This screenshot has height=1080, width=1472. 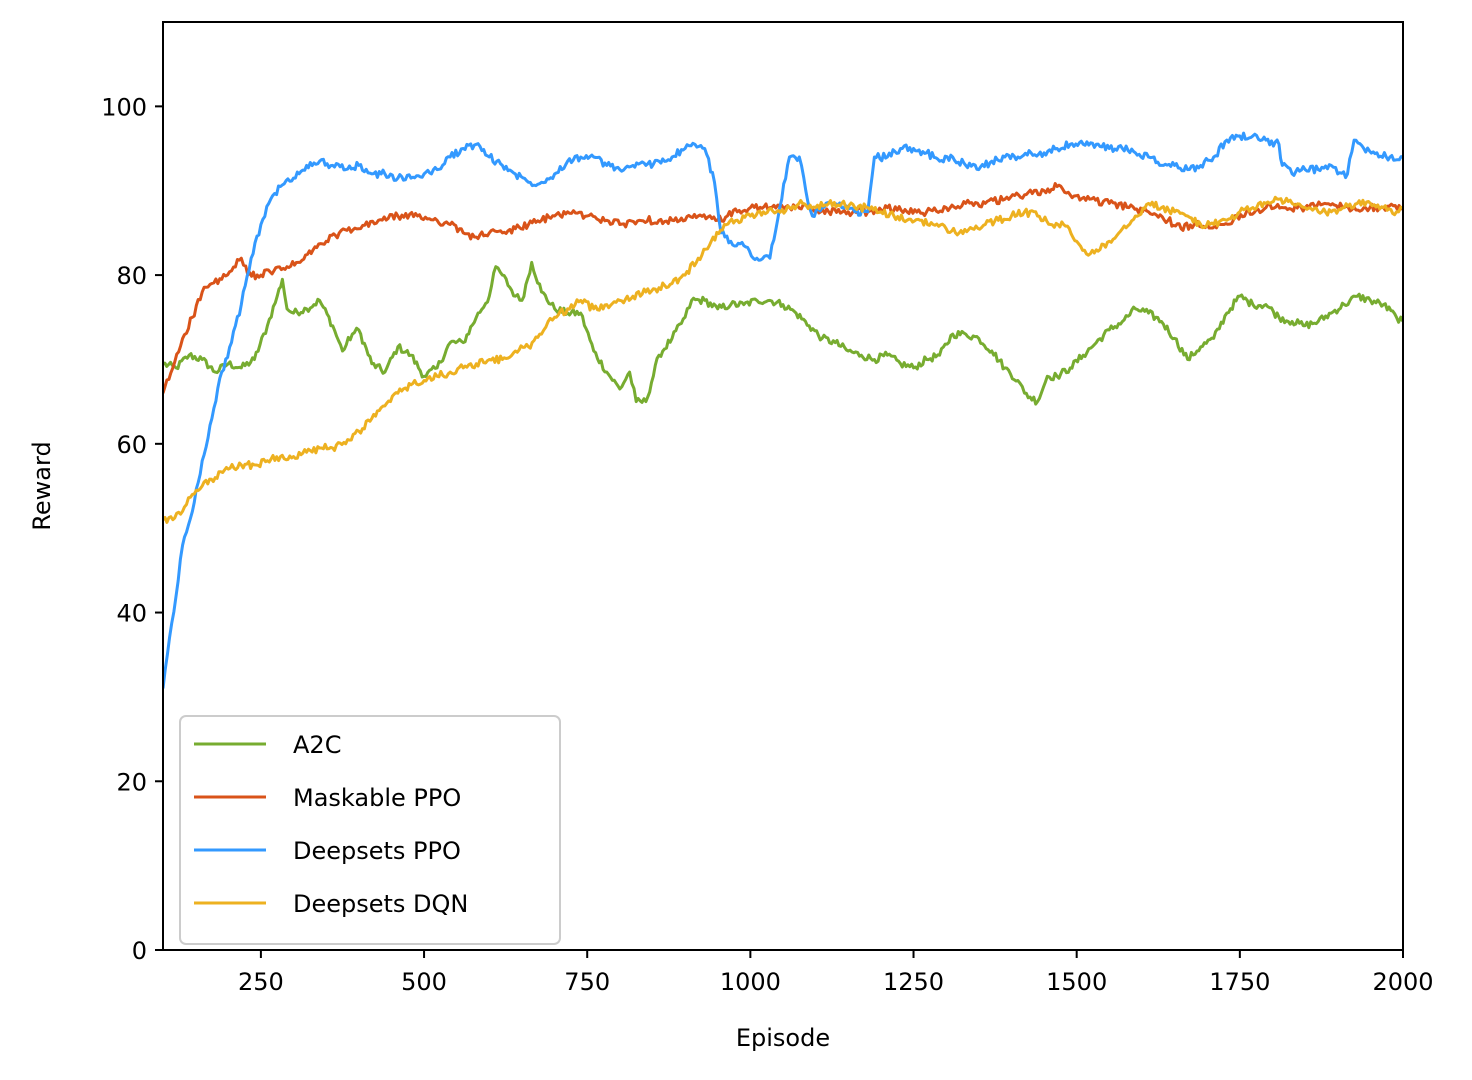 What do you see at coordinates (1076, 982) in the screenshot?
I see `x-tick-label: 1500` at bounding box center [1076, 982].